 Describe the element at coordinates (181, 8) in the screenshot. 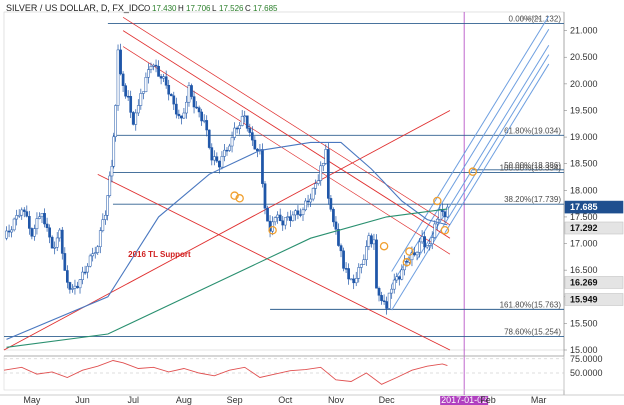

I see `ohlc-high-label: H` at that location.